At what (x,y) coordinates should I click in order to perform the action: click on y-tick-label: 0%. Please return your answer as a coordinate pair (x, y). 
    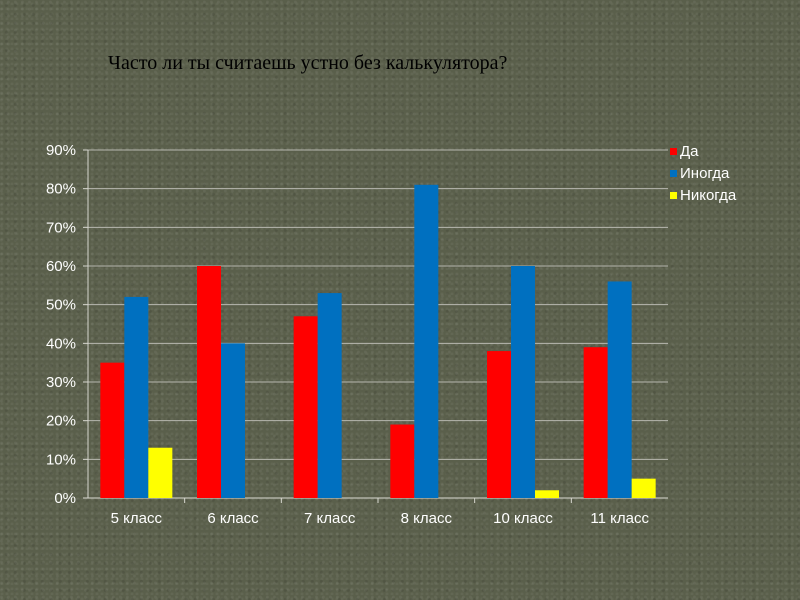
    Looking at the image, I should click on (65, 498).